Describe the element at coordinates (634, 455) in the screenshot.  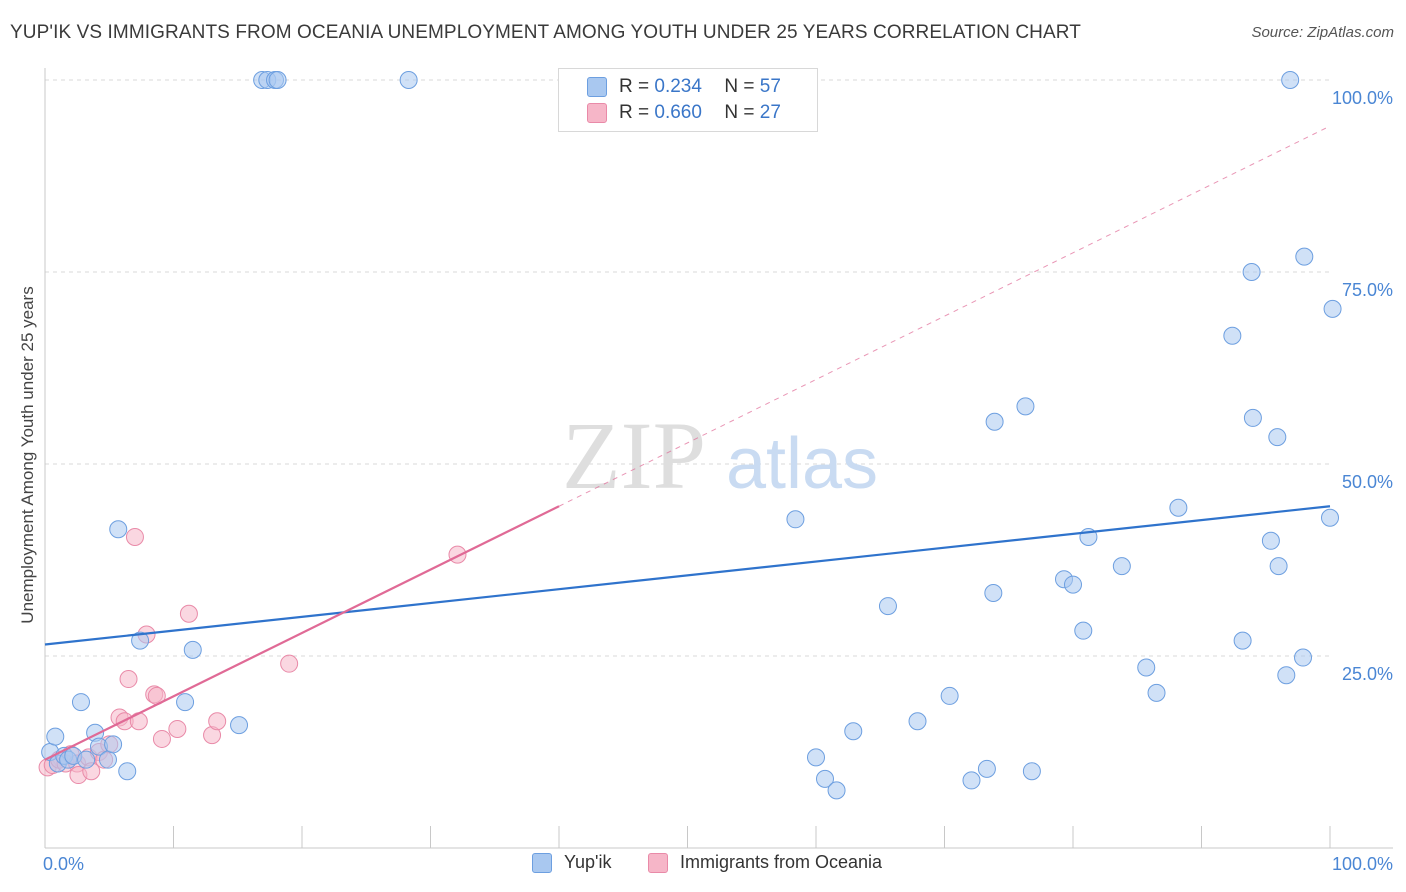
I see `watermark-zip: ZIP` at that location.